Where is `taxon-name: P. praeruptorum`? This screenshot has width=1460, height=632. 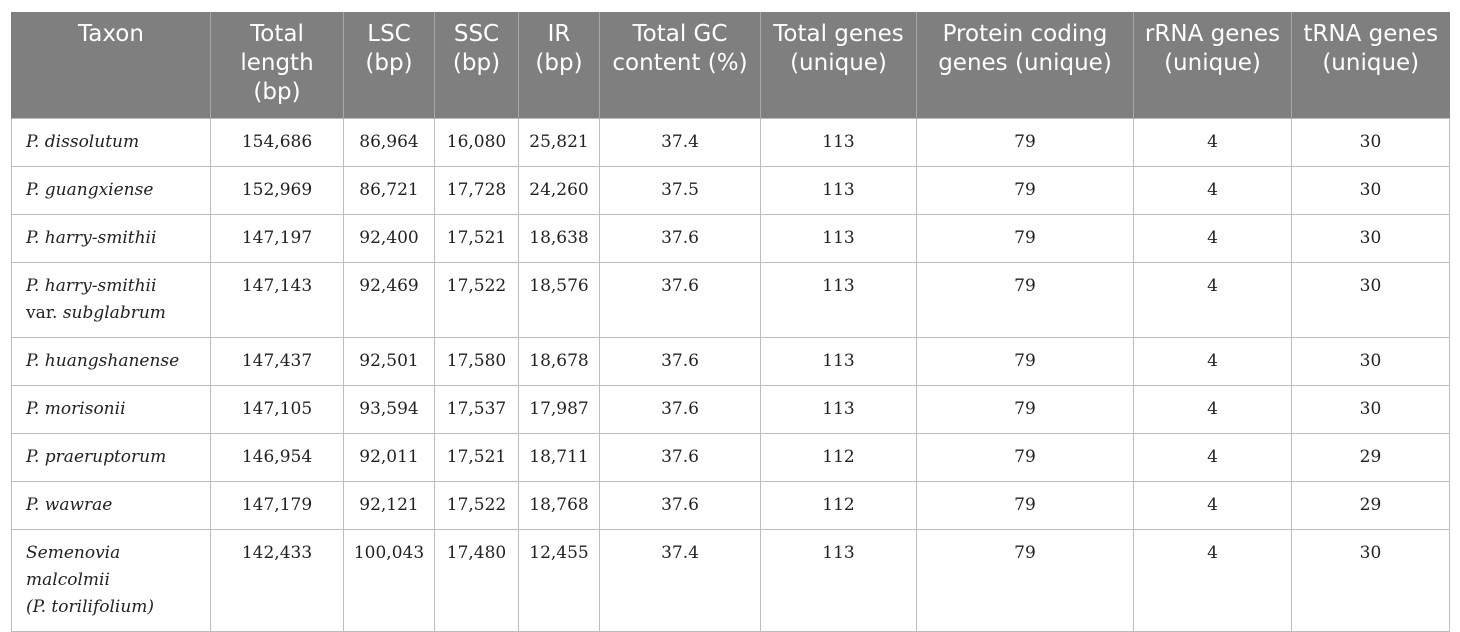 taxon-name: P. praeruptorum is located at coordinates (96, 456).